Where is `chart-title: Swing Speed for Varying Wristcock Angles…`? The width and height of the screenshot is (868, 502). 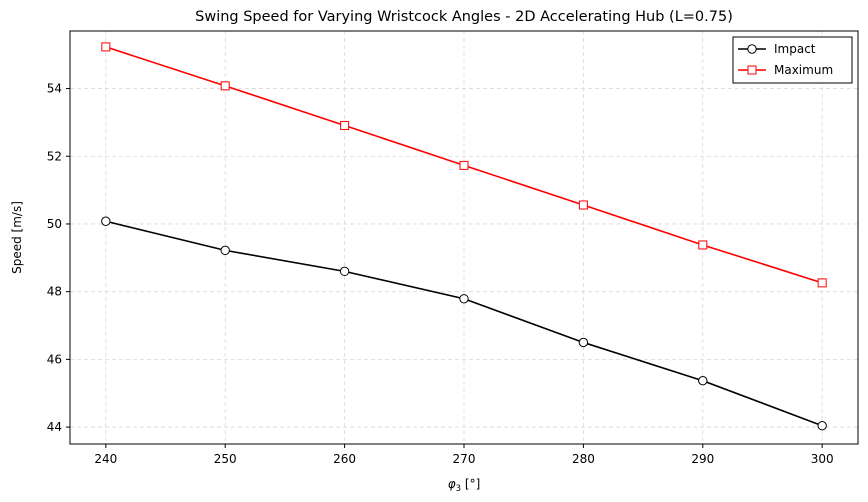 chart-title: Swing Speed for Varying Wristcock Angles… is located at coordinates (464, 17).